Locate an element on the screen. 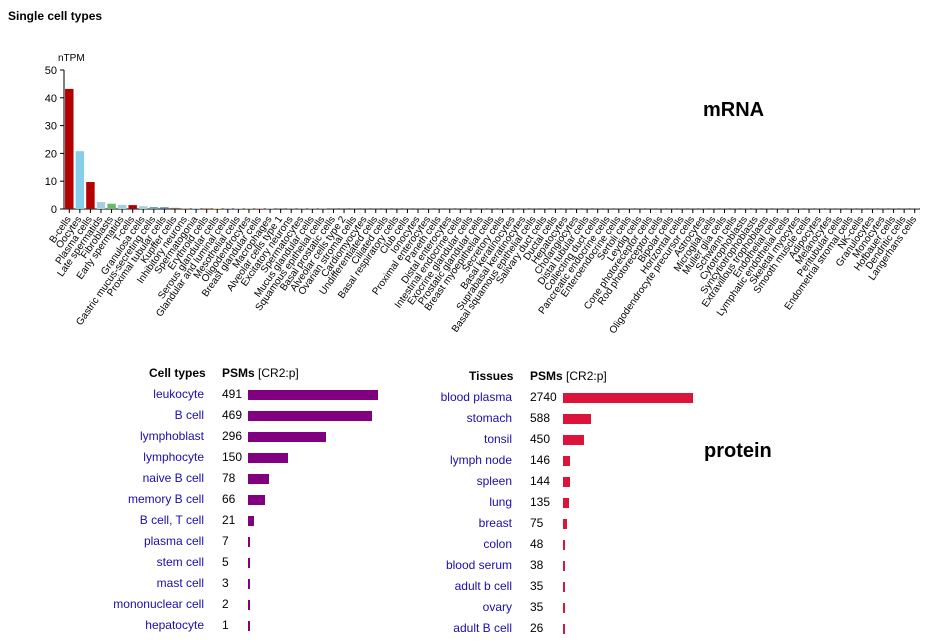 This screenshot has width=928, height=642. table-row: colon 48 is located at coordinates (464, 547).